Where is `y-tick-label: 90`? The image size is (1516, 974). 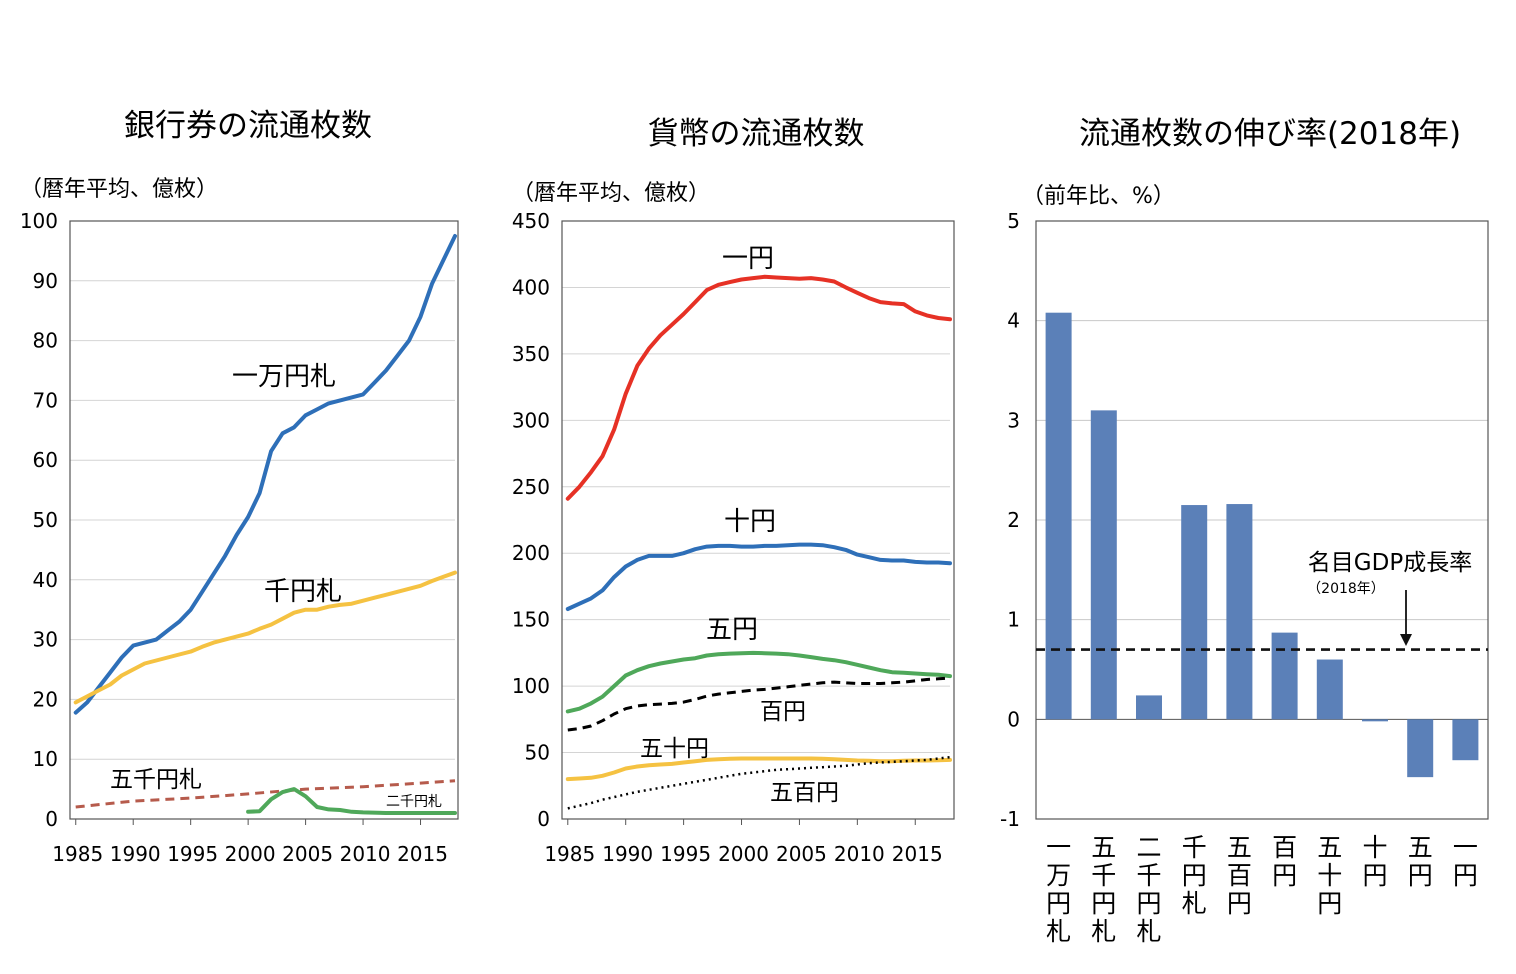 y-tick-label: 90 is located at coordinates (45, 281).